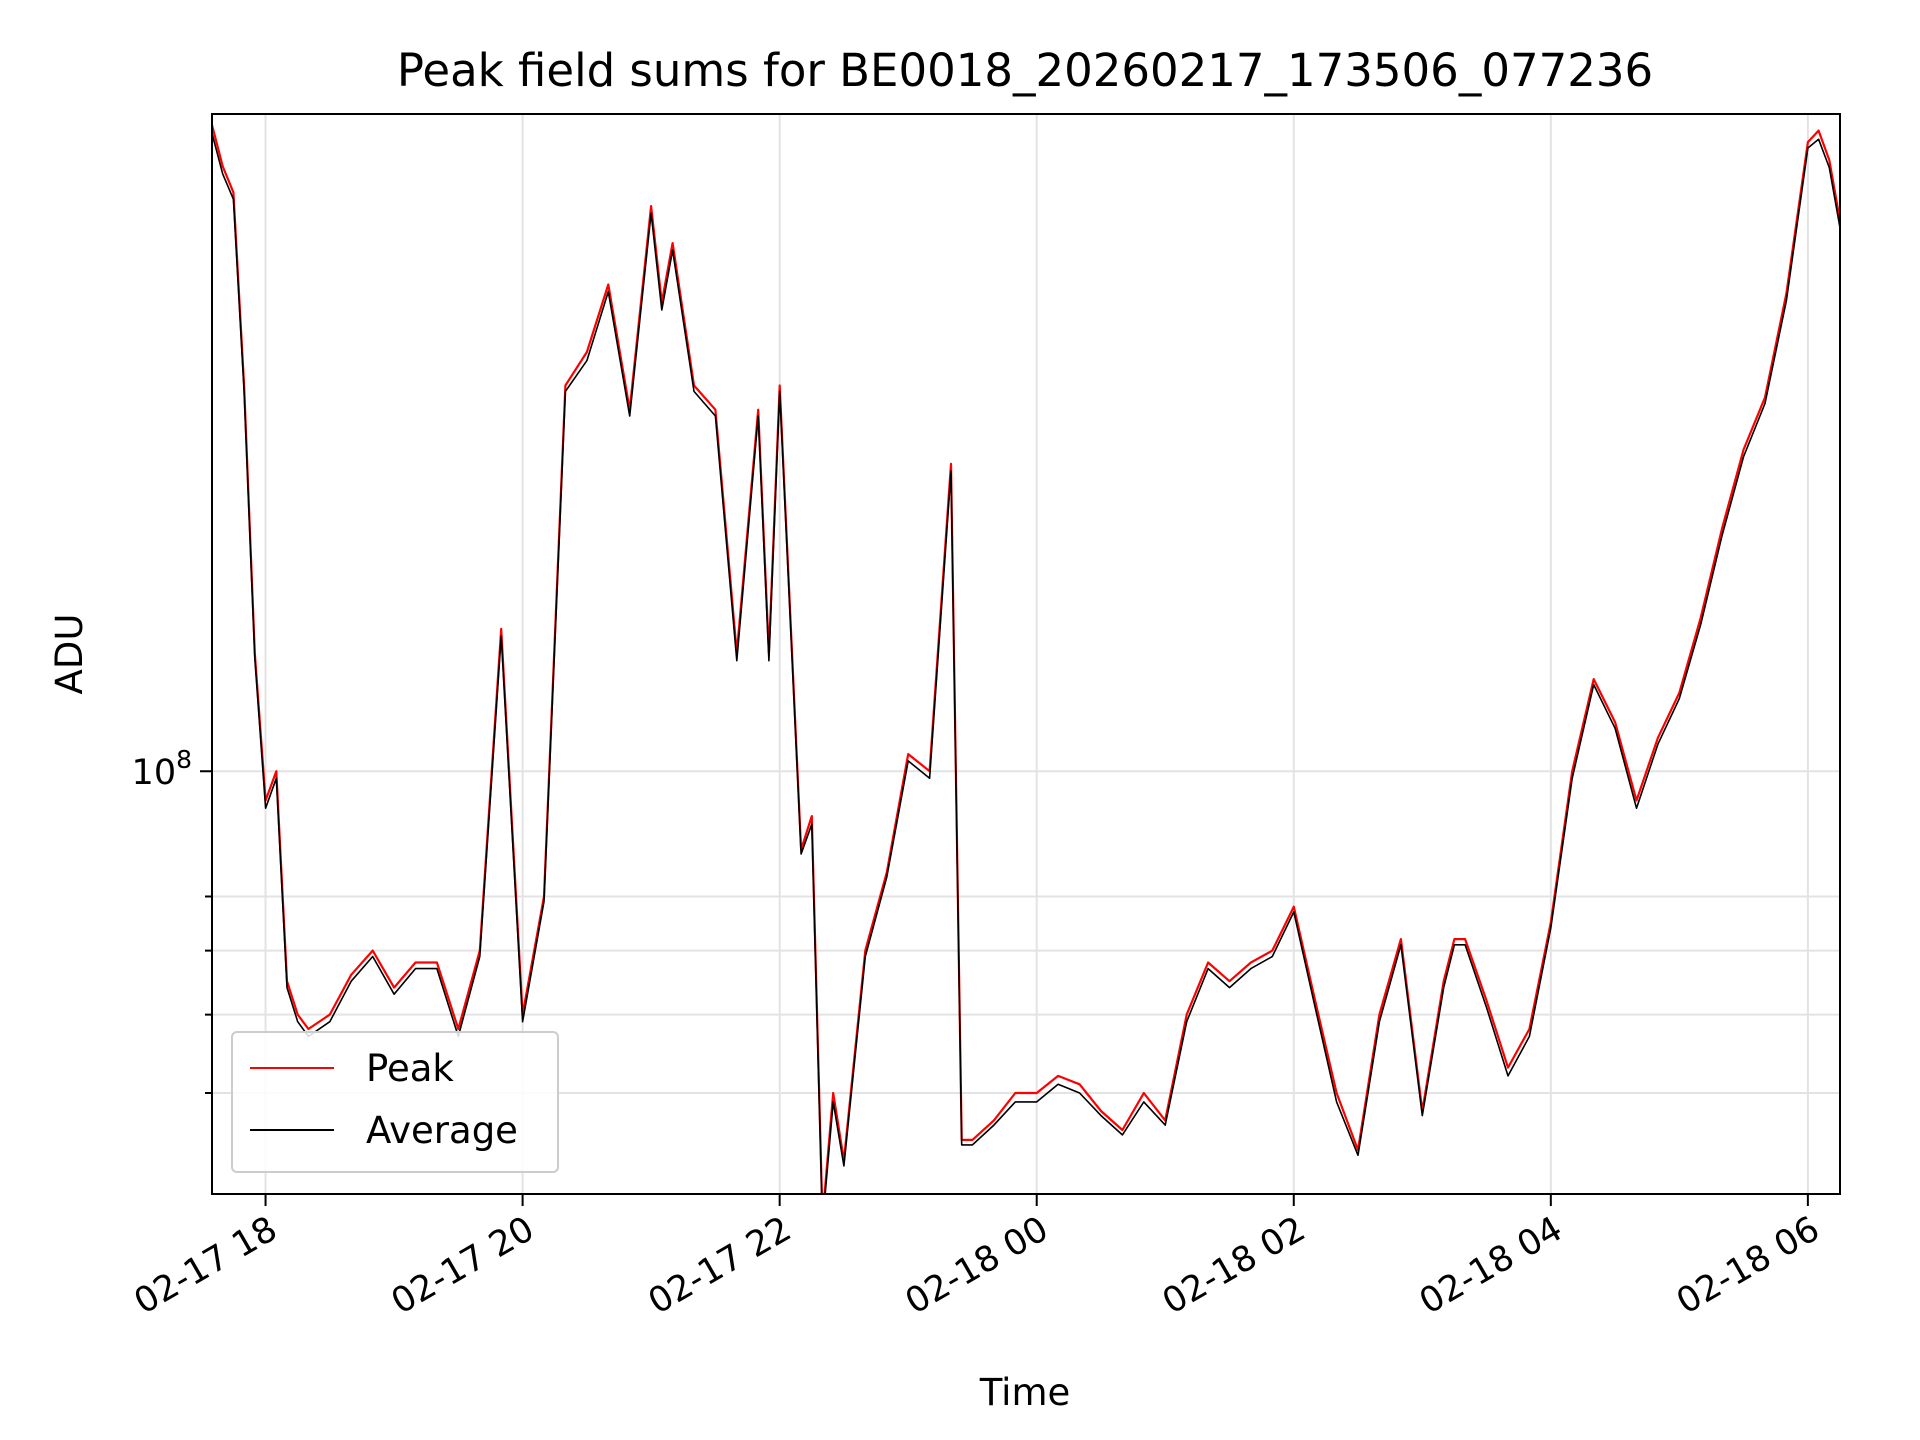  I want to click on y-axis-label: ADU, so click(69, 654).